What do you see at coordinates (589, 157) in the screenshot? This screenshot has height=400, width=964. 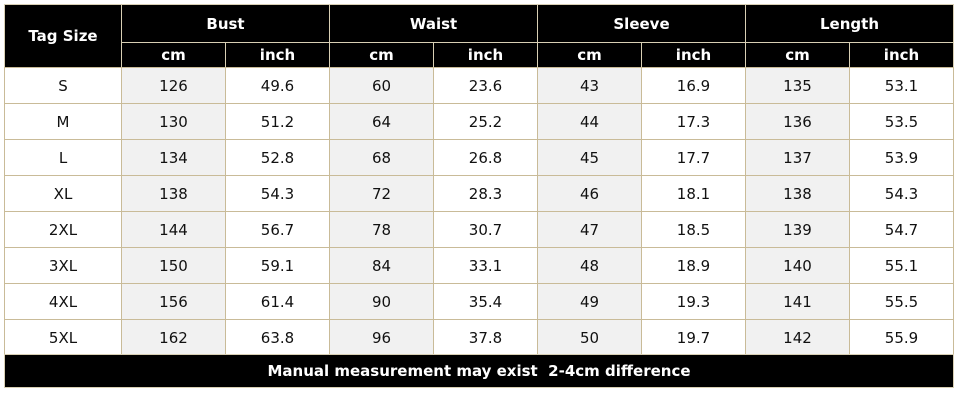 I see `value-cell: 45` at bounding box center [589, 157].